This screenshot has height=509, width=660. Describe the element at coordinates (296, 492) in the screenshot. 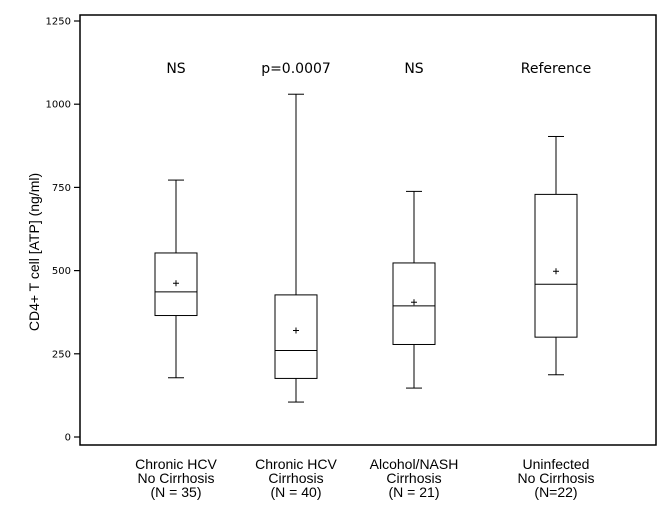

I see `x-category-label: (N = 40)` at that location.